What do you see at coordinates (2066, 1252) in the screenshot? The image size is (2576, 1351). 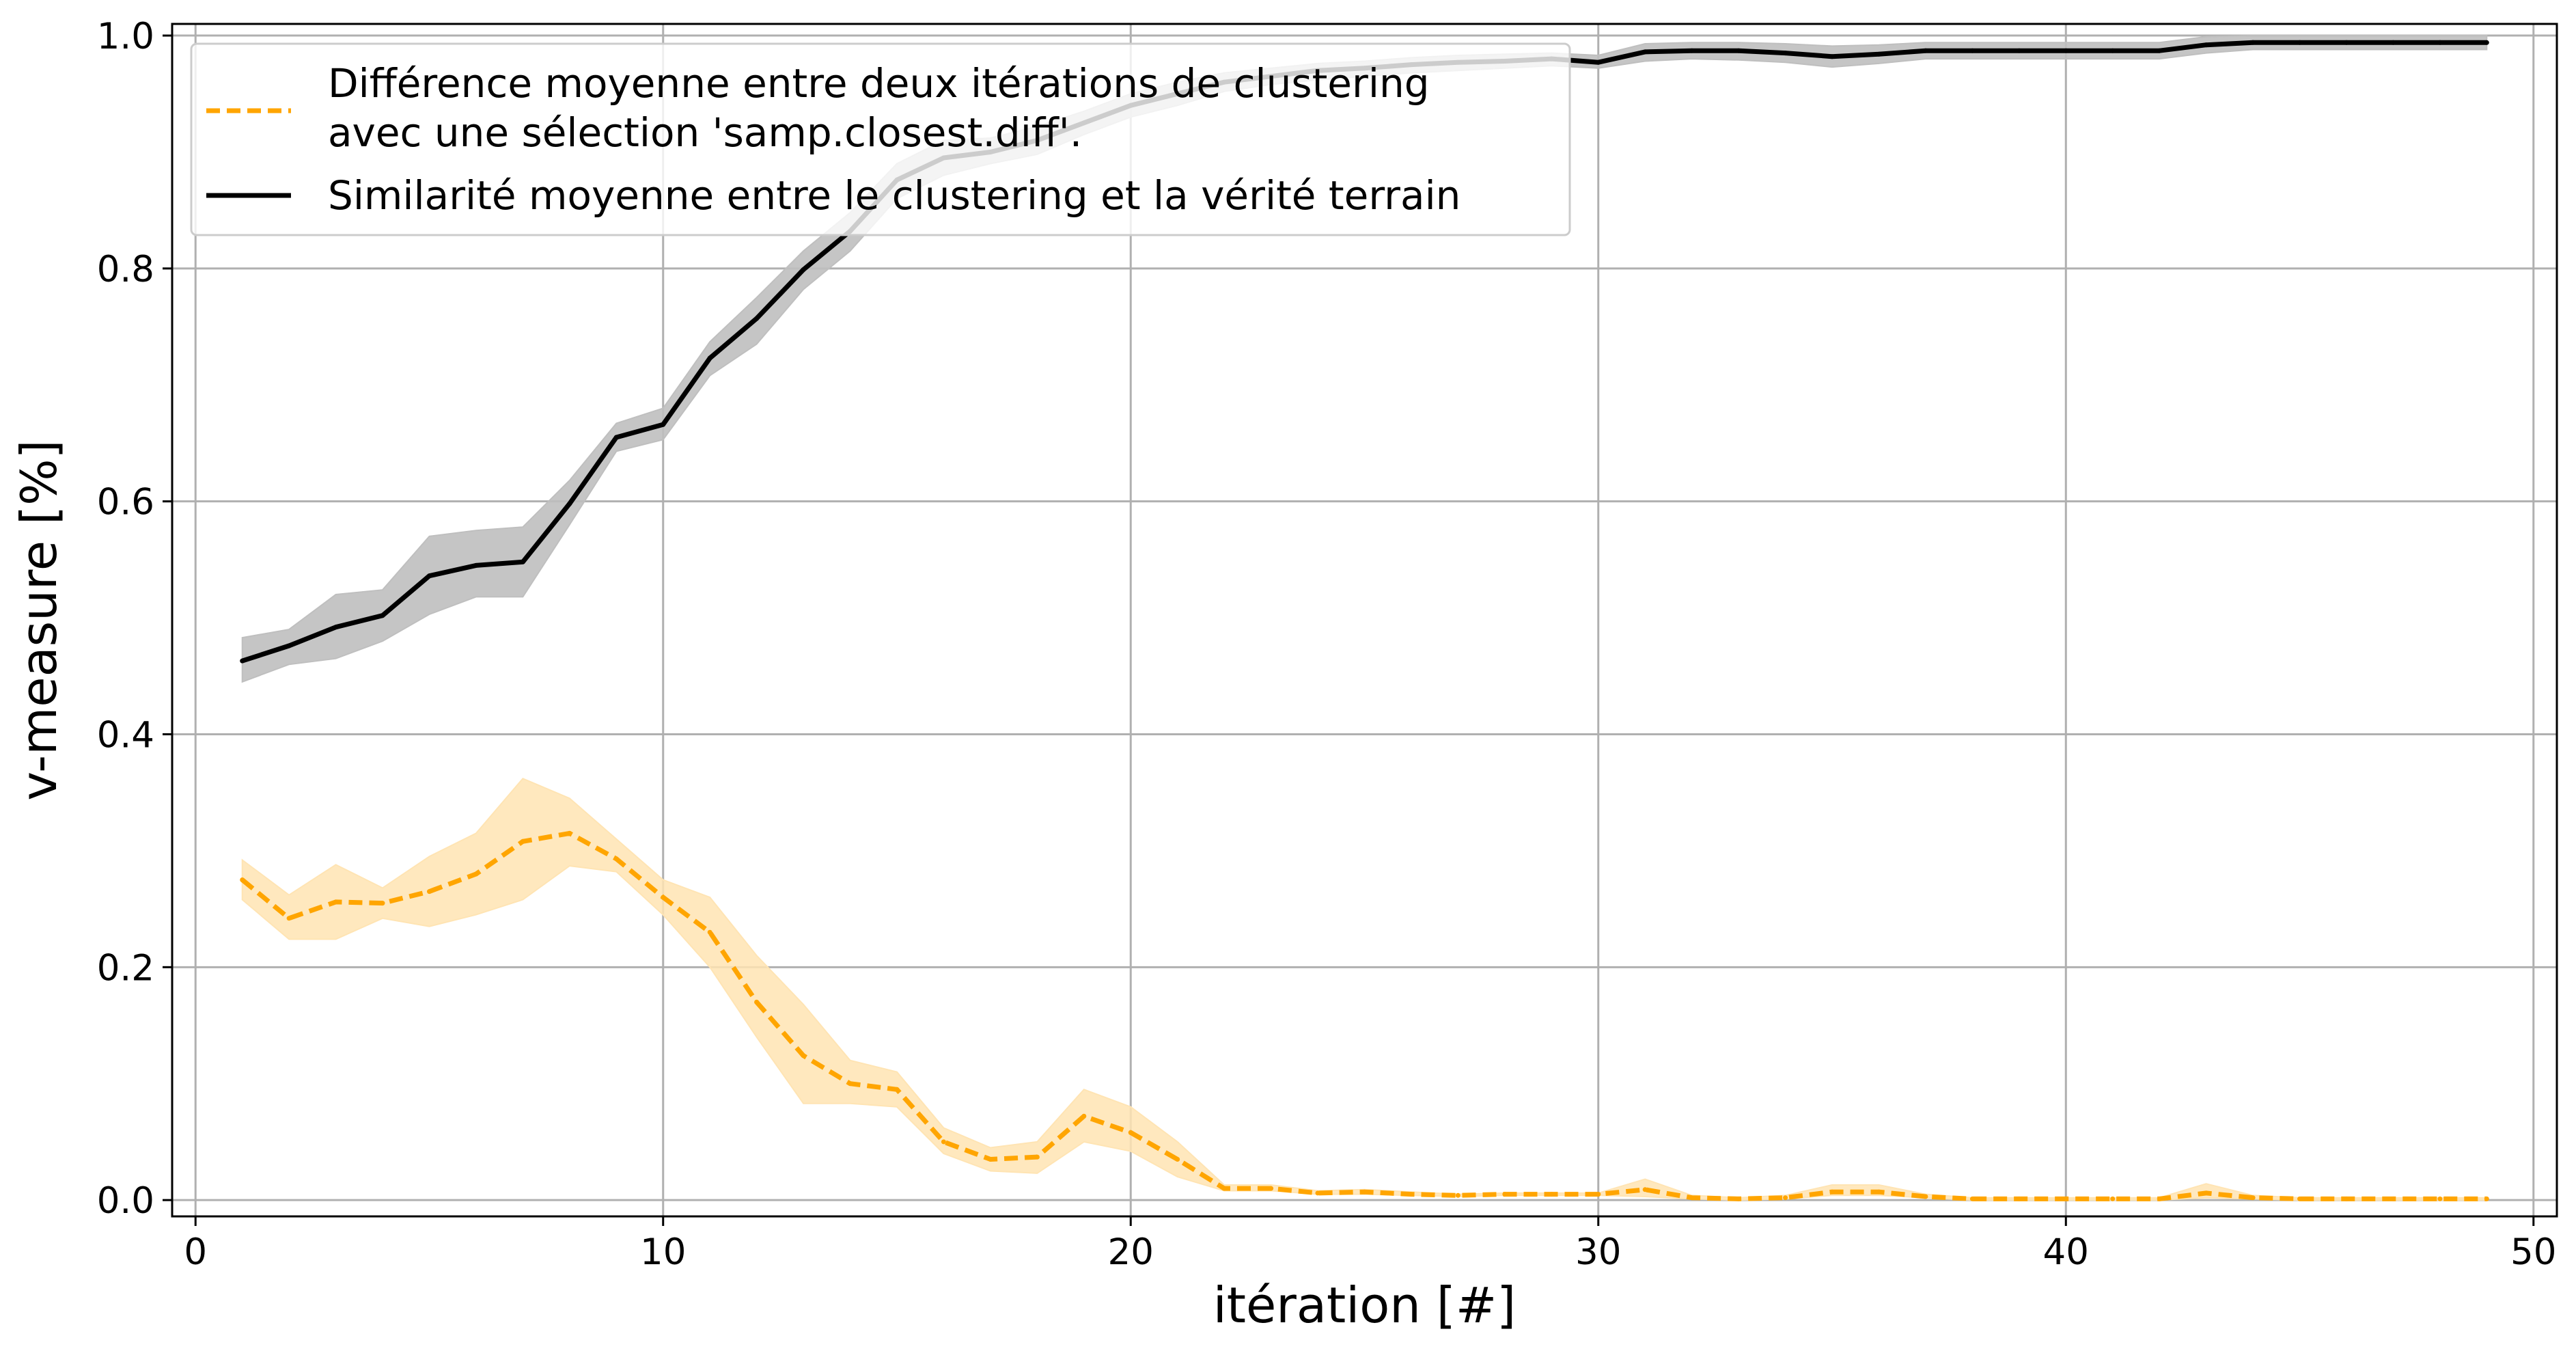 I see `x-tick-label-40: 40` at bounding box center [2066, 1252].